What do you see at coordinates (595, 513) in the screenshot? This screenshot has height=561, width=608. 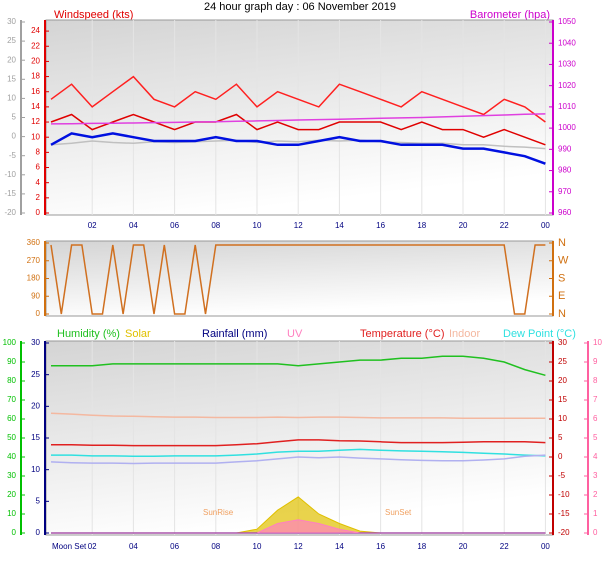 I see `y-tick-label: 1` at bounding box center [595, 513].